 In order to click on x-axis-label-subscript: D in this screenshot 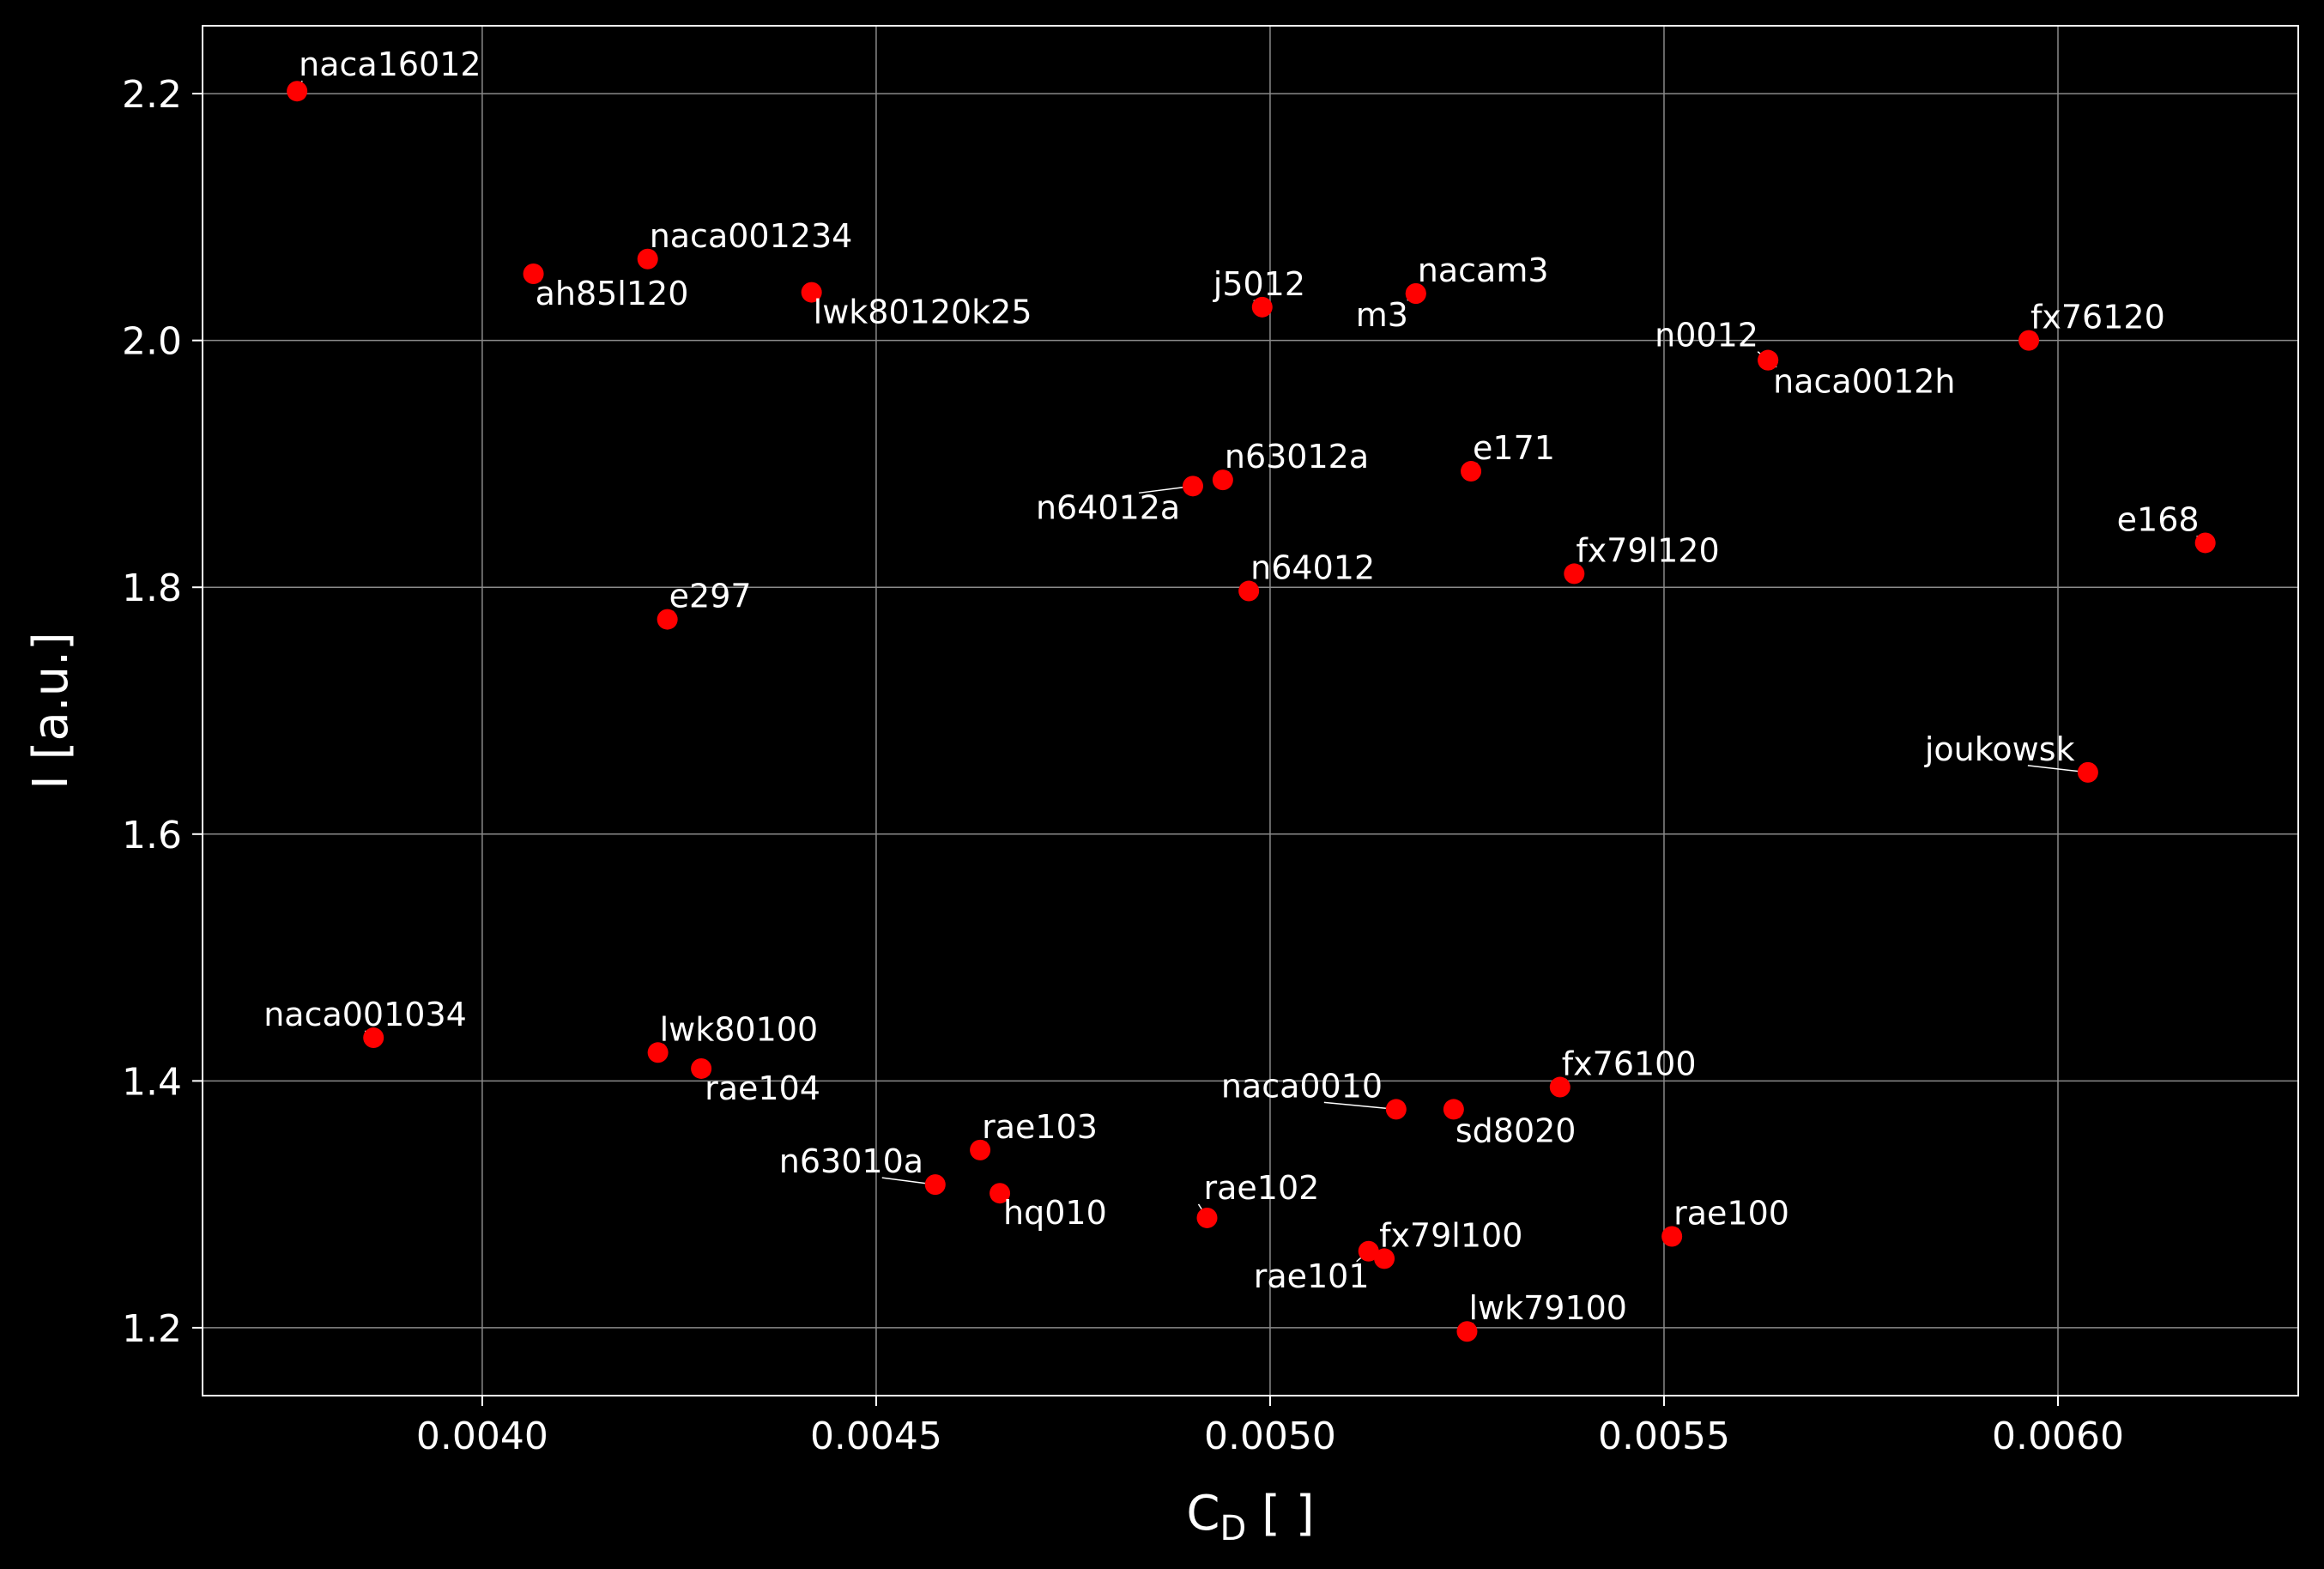, I will do `click(1233, 1529)`.